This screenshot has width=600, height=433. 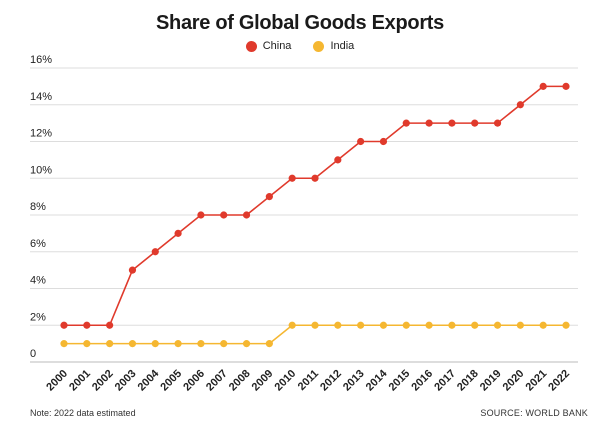 I want to click on source-label: SOURCE: WORLD BANK, so click(x=534, y=413).